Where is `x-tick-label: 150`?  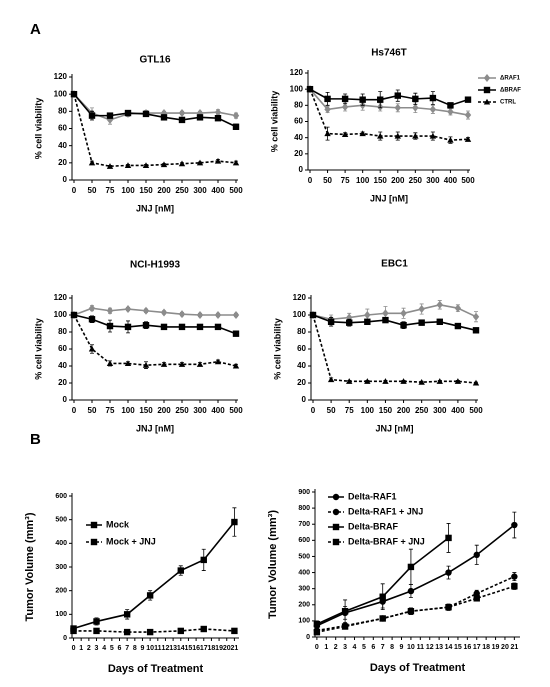
x-tick-label: 150 is located at coordinates (146, 190).